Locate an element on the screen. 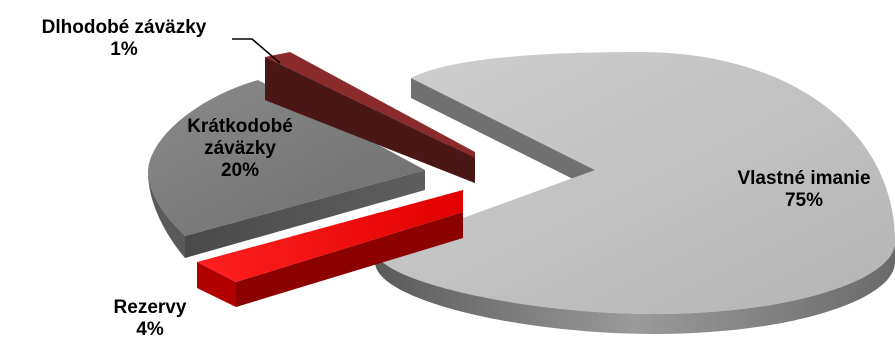 Image resolution: width=895 pixels, height=347 pixels. pie-slice-rezervy-side is located at coordinates (216, 284).